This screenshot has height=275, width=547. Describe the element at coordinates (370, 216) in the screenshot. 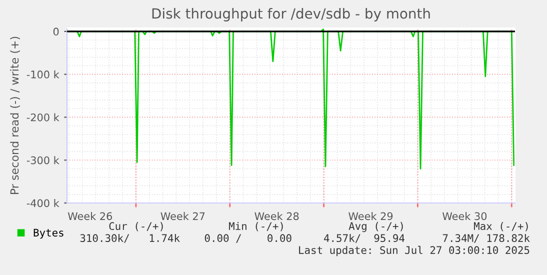

I see `x-tick-label: Week 29` at that location.